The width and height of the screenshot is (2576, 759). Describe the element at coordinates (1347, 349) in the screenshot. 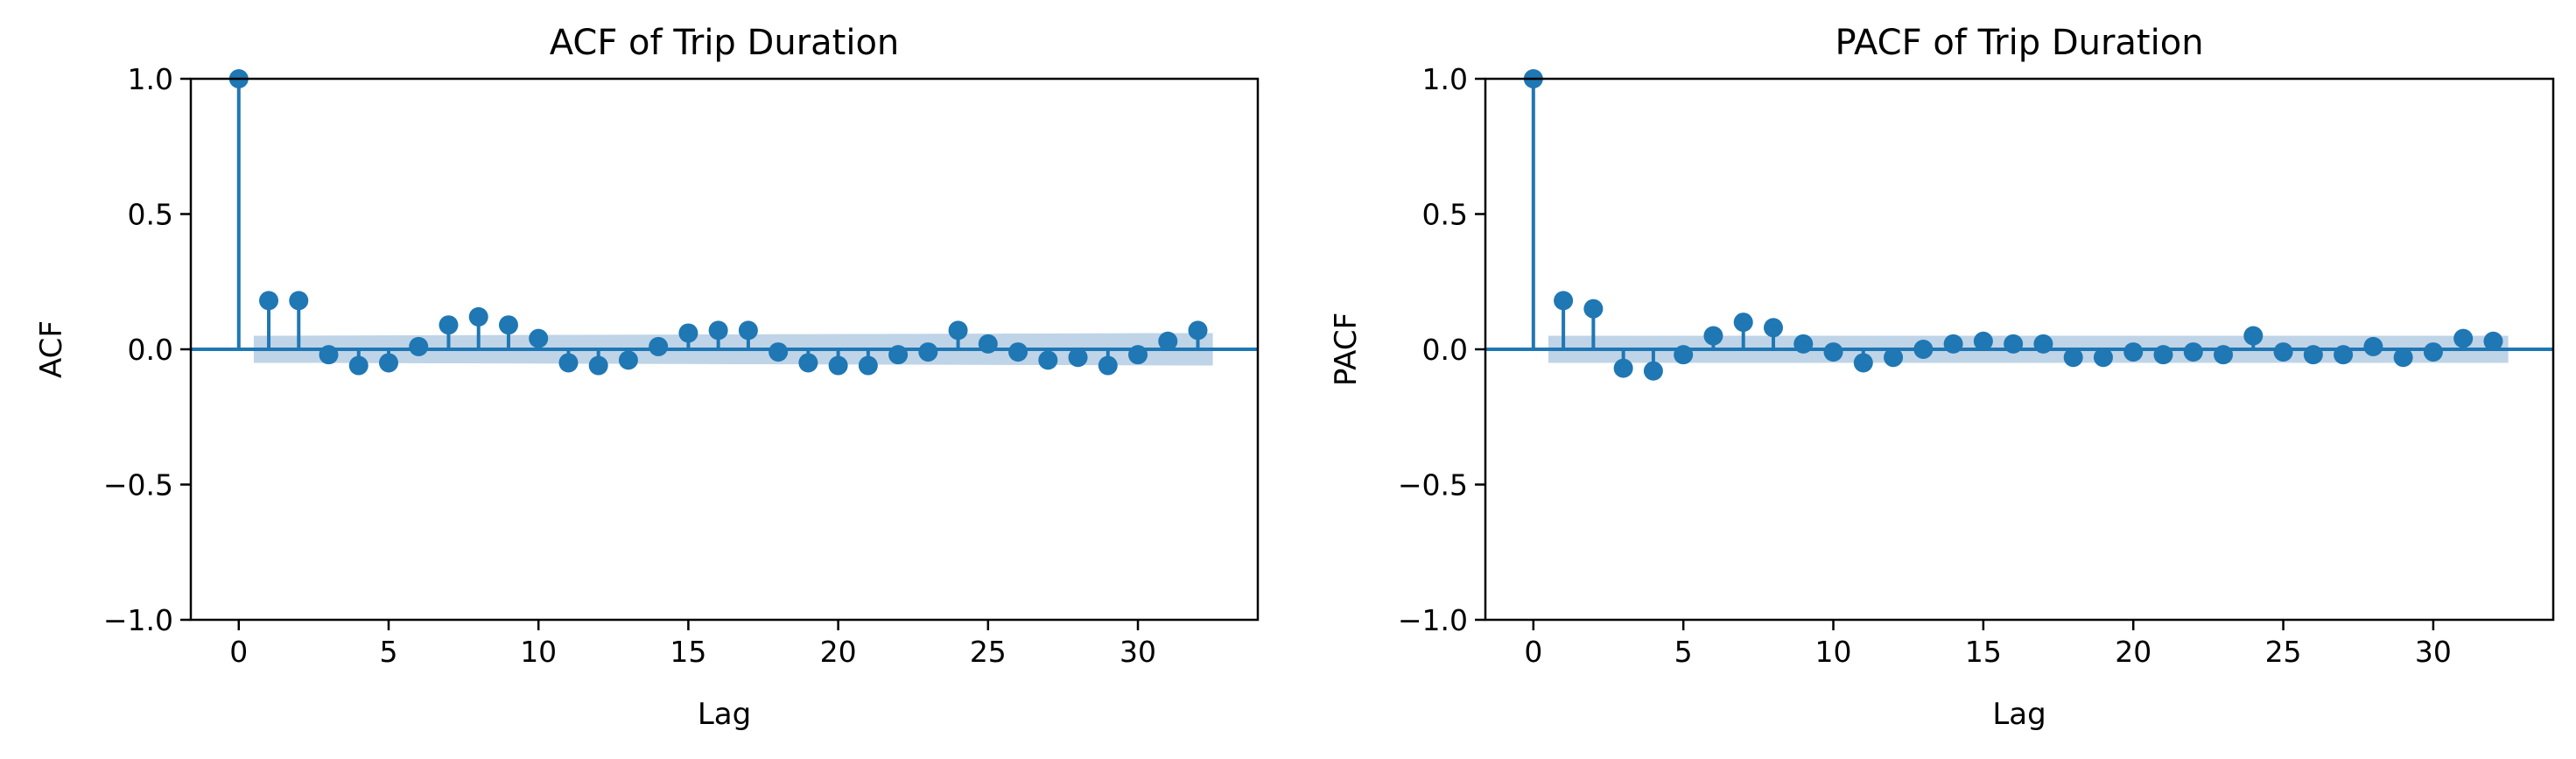

I see `y-axis-label: PACF` at that location.